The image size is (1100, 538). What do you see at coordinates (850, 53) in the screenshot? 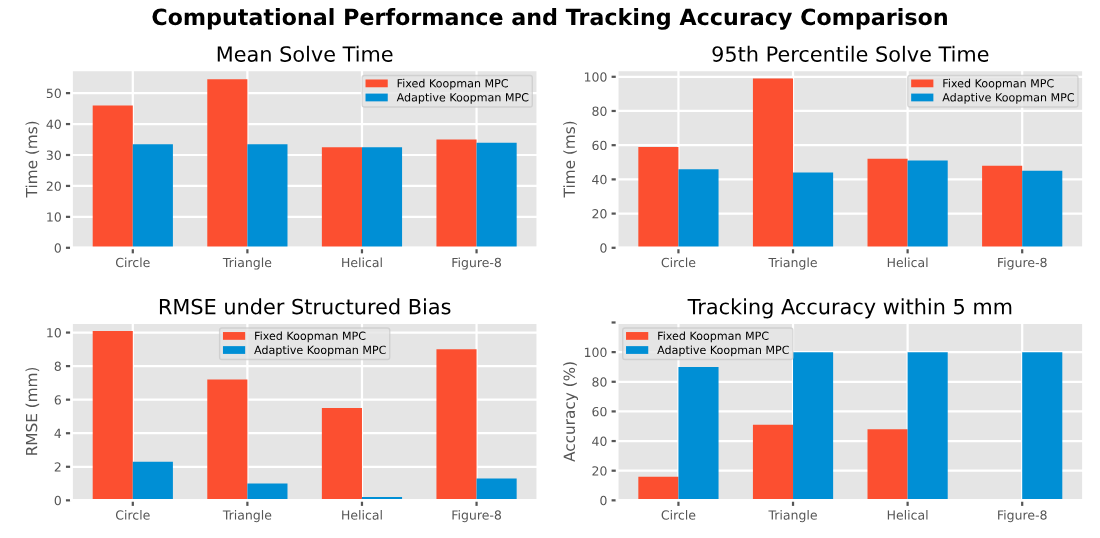
I see `chart-title: 95th Percentile Solve Time` at bounding box center [850, 53].